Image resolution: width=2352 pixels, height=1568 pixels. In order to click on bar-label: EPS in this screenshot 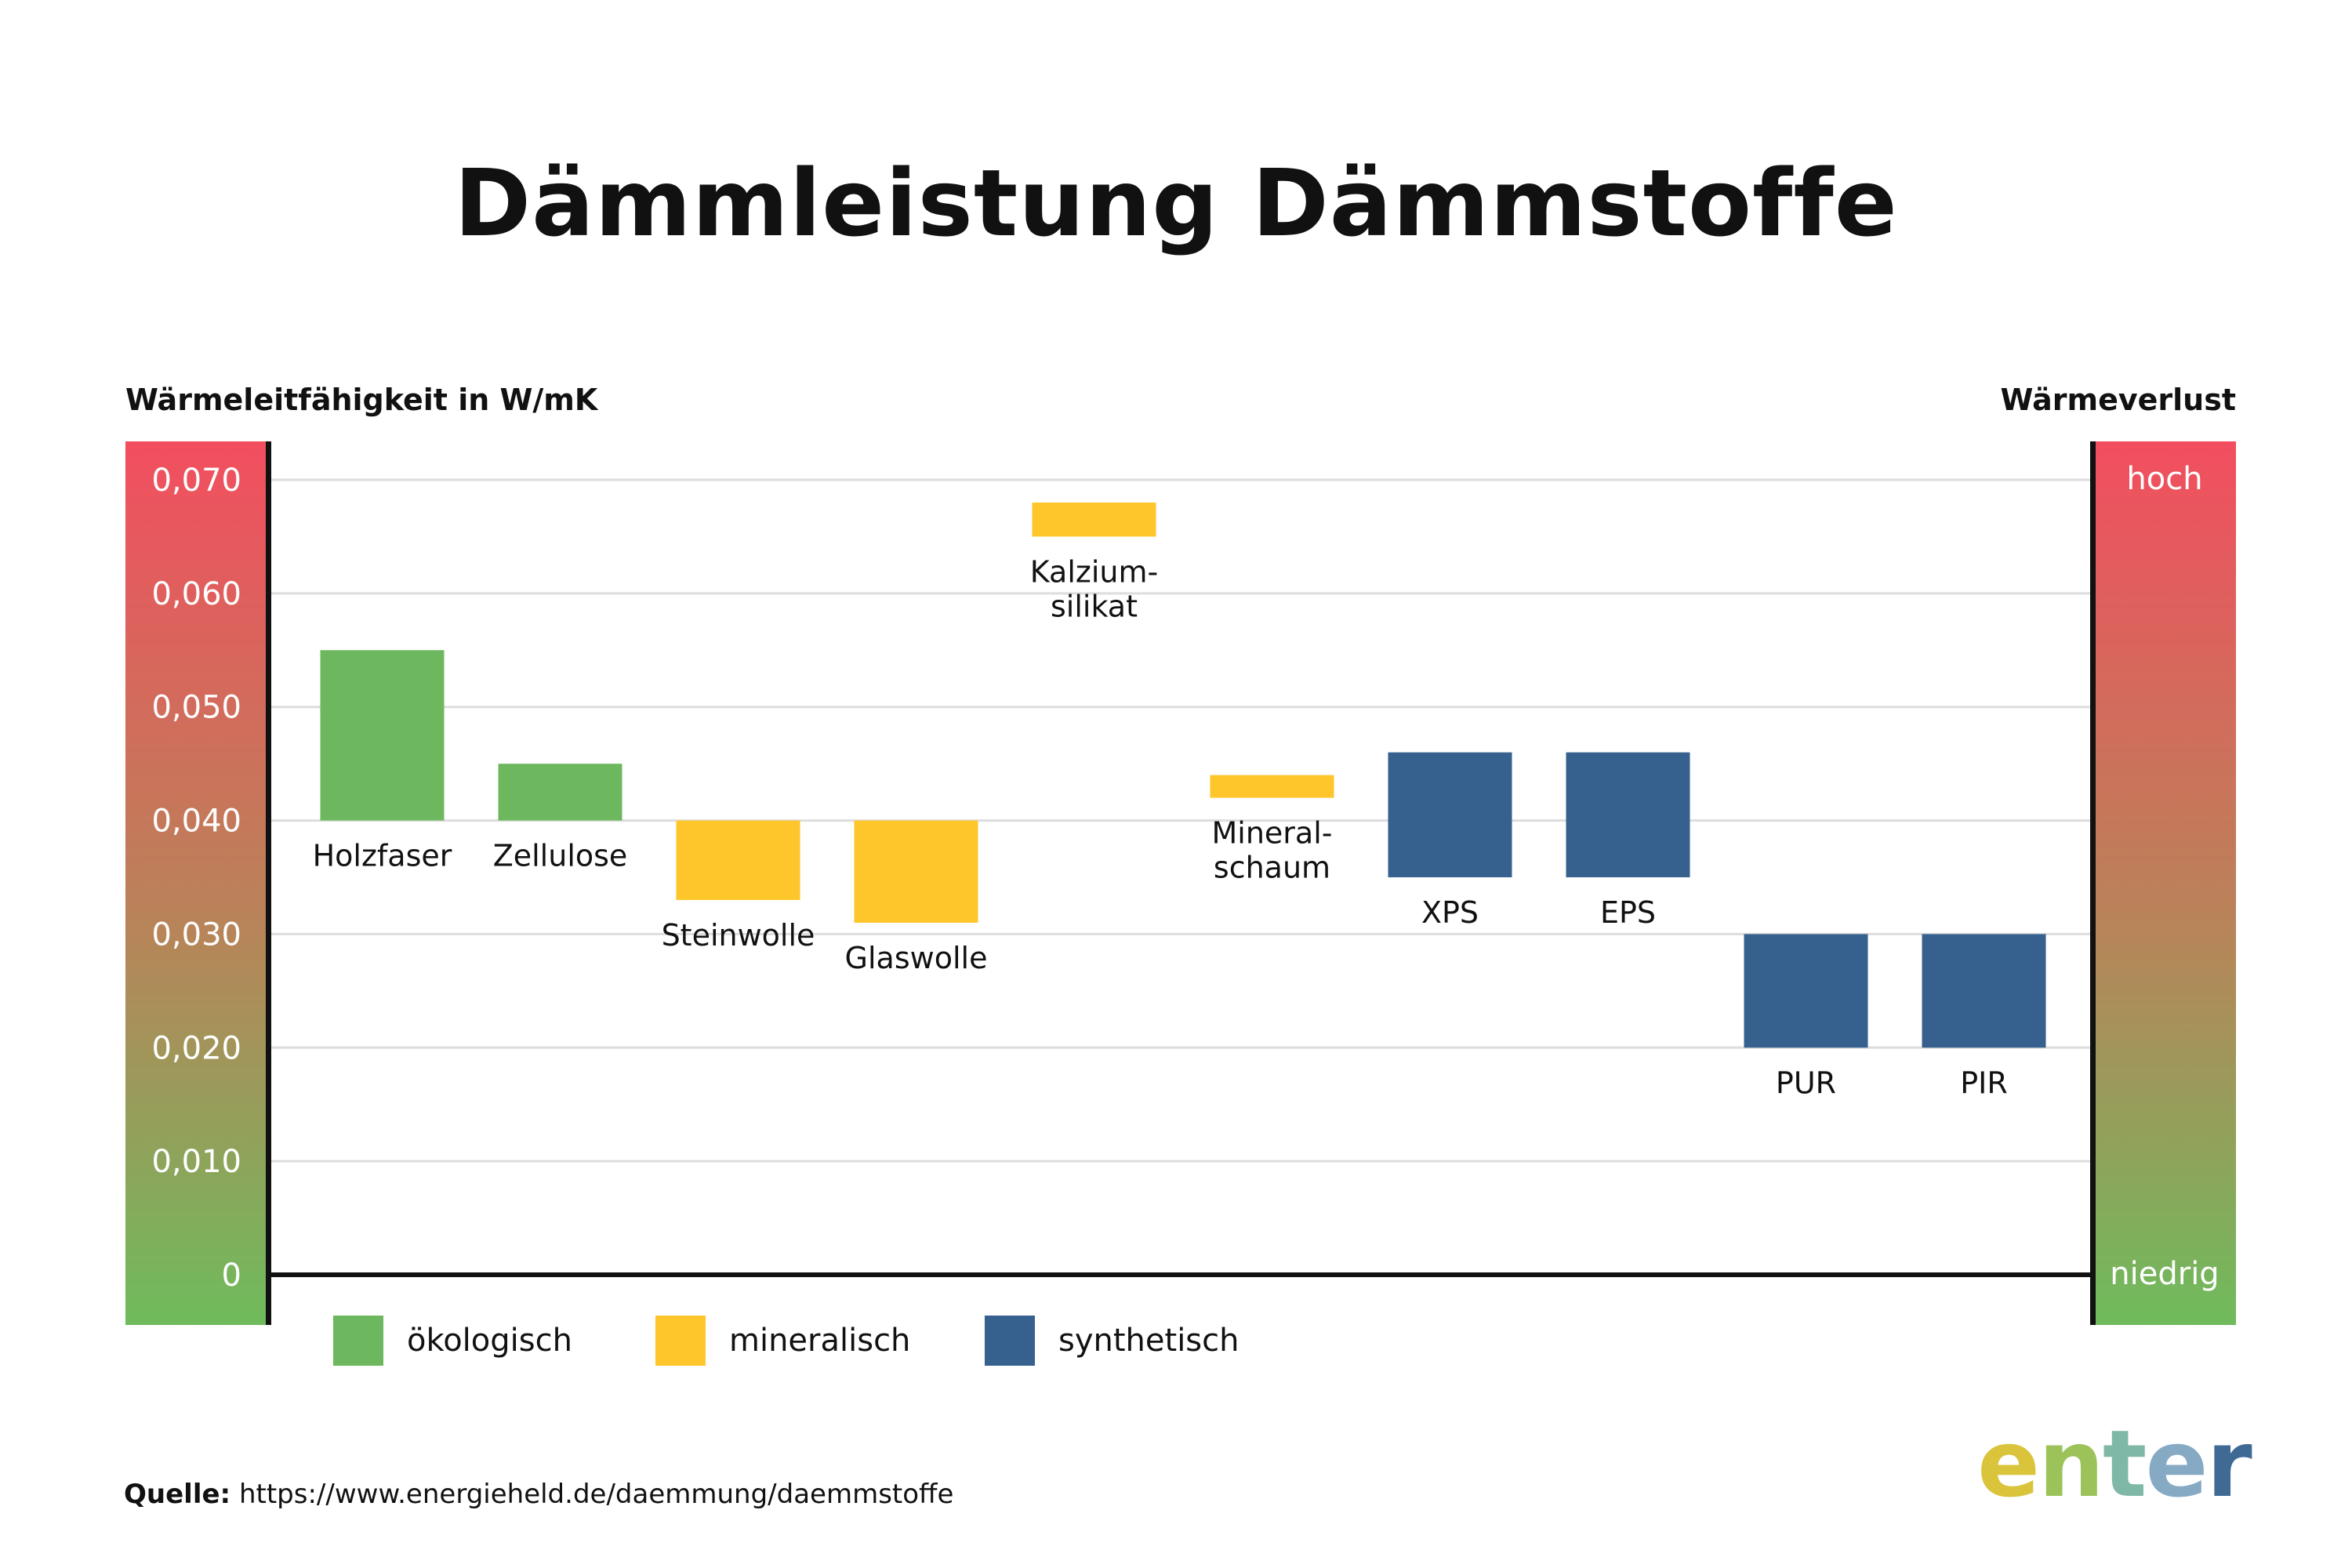, I will do `click(1628, 913)`.